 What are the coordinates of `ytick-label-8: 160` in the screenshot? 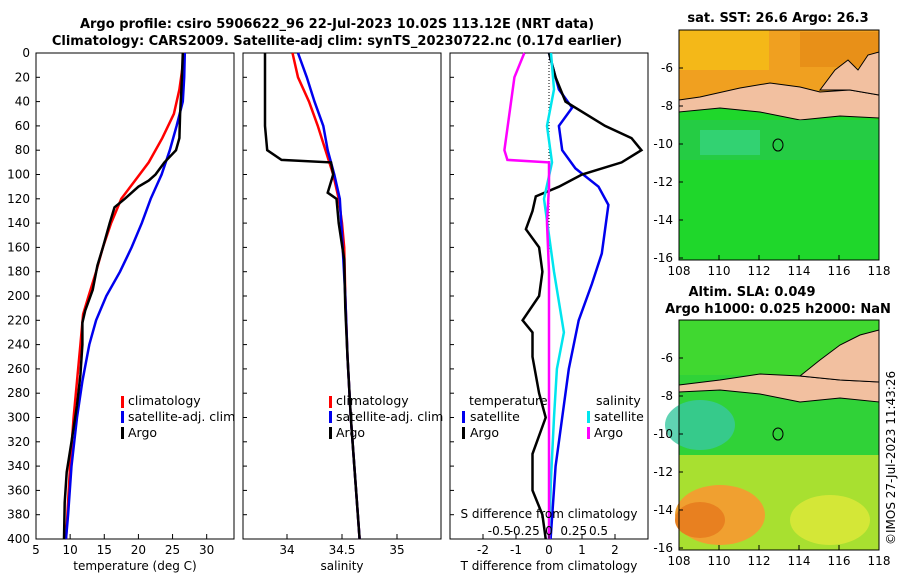 It's located at (18, 247).